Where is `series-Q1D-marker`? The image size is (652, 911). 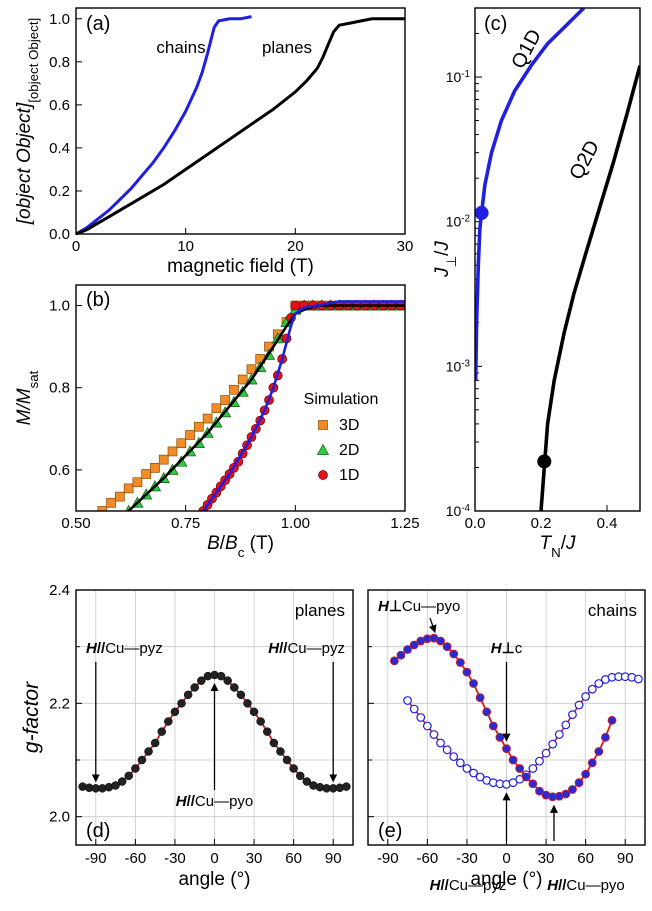
series-Q1D-marker is located at coordinates (482, 212).